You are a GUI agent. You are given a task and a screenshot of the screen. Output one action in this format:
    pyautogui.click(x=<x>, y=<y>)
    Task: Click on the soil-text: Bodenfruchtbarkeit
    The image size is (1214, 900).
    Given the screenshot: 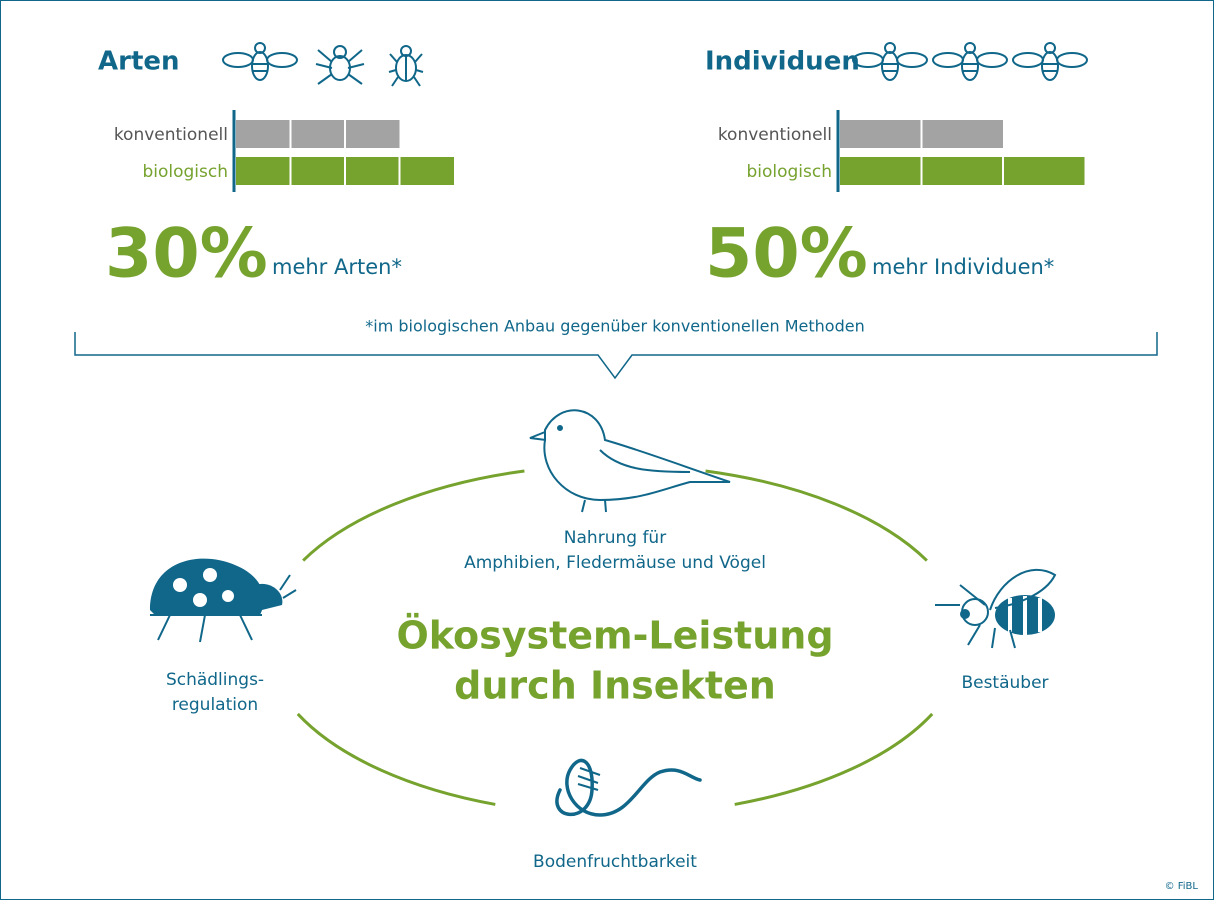 What is the action you would take?
    pyautogui.click(x=615, y=862)
    